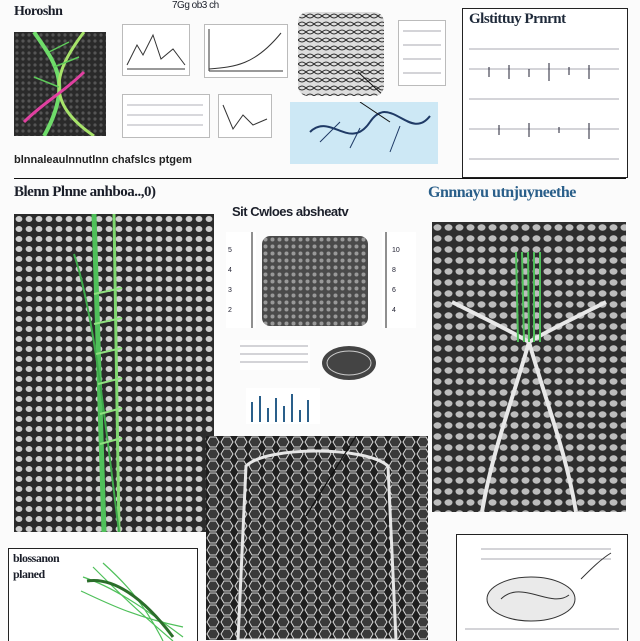  I want to click on caption-strip: blnnaleaulnnutlnn chafslcs ptgem, so click(103, 160).